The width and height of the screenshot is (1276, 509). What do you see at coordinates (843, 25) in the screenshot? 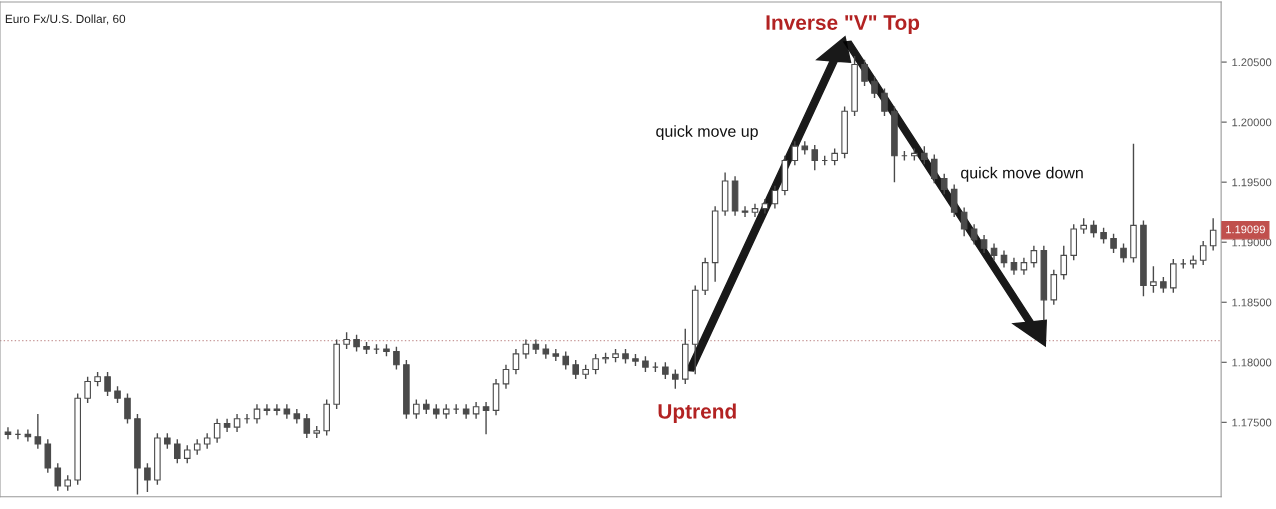
I see `annotation: Inverse "V" Top` at bounding box center [843, 25].